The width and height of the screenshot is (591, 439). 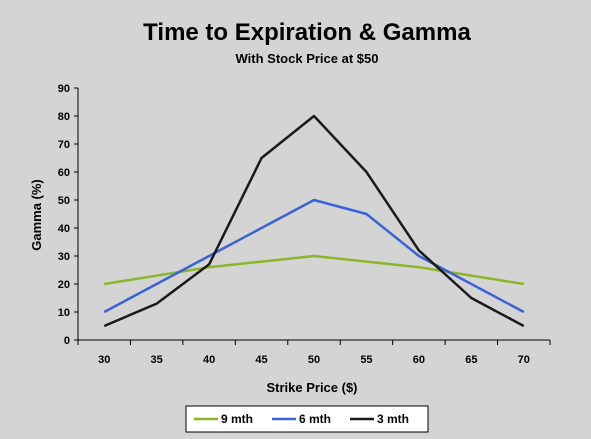 What do you see at coordinates (471, 360) in the screenshot?
I see `x-tick-label: 65` at bounding box center [471, 360].